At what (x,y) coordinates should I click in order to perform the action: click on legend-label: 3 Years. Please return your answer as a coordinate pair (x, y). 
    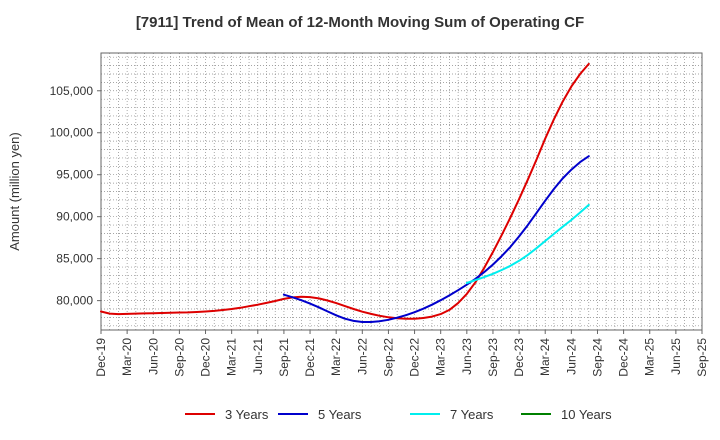
    Looking at the image, I should click on (247, 414).